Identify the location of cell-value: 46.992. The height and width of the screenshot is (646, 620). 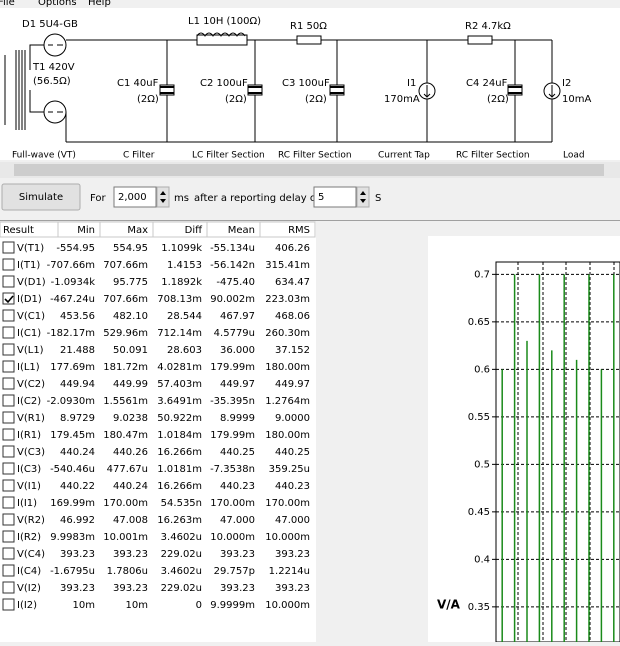
(77, 520).